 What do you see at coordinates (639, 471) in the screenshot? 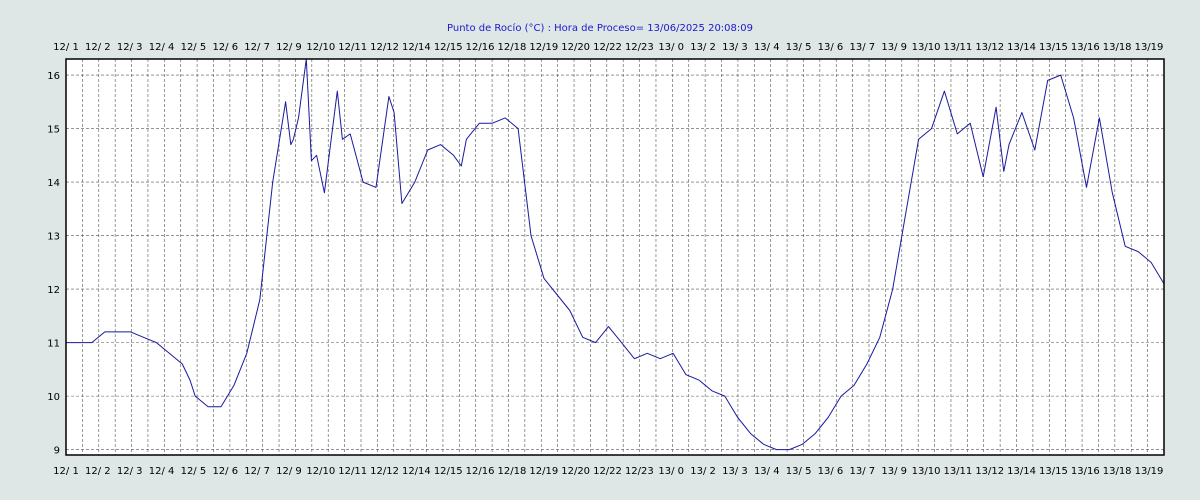
I see `x-tick-label-bottom: 12/23` at bounding box center [639, 471].